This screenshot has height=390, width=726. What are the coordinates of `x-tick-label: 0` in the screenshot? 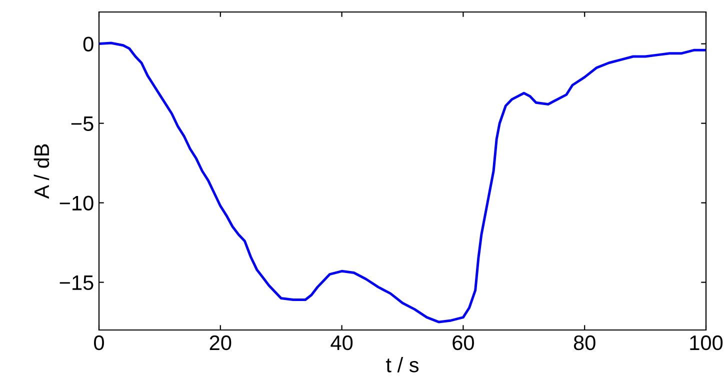 It's located at (99, 342).